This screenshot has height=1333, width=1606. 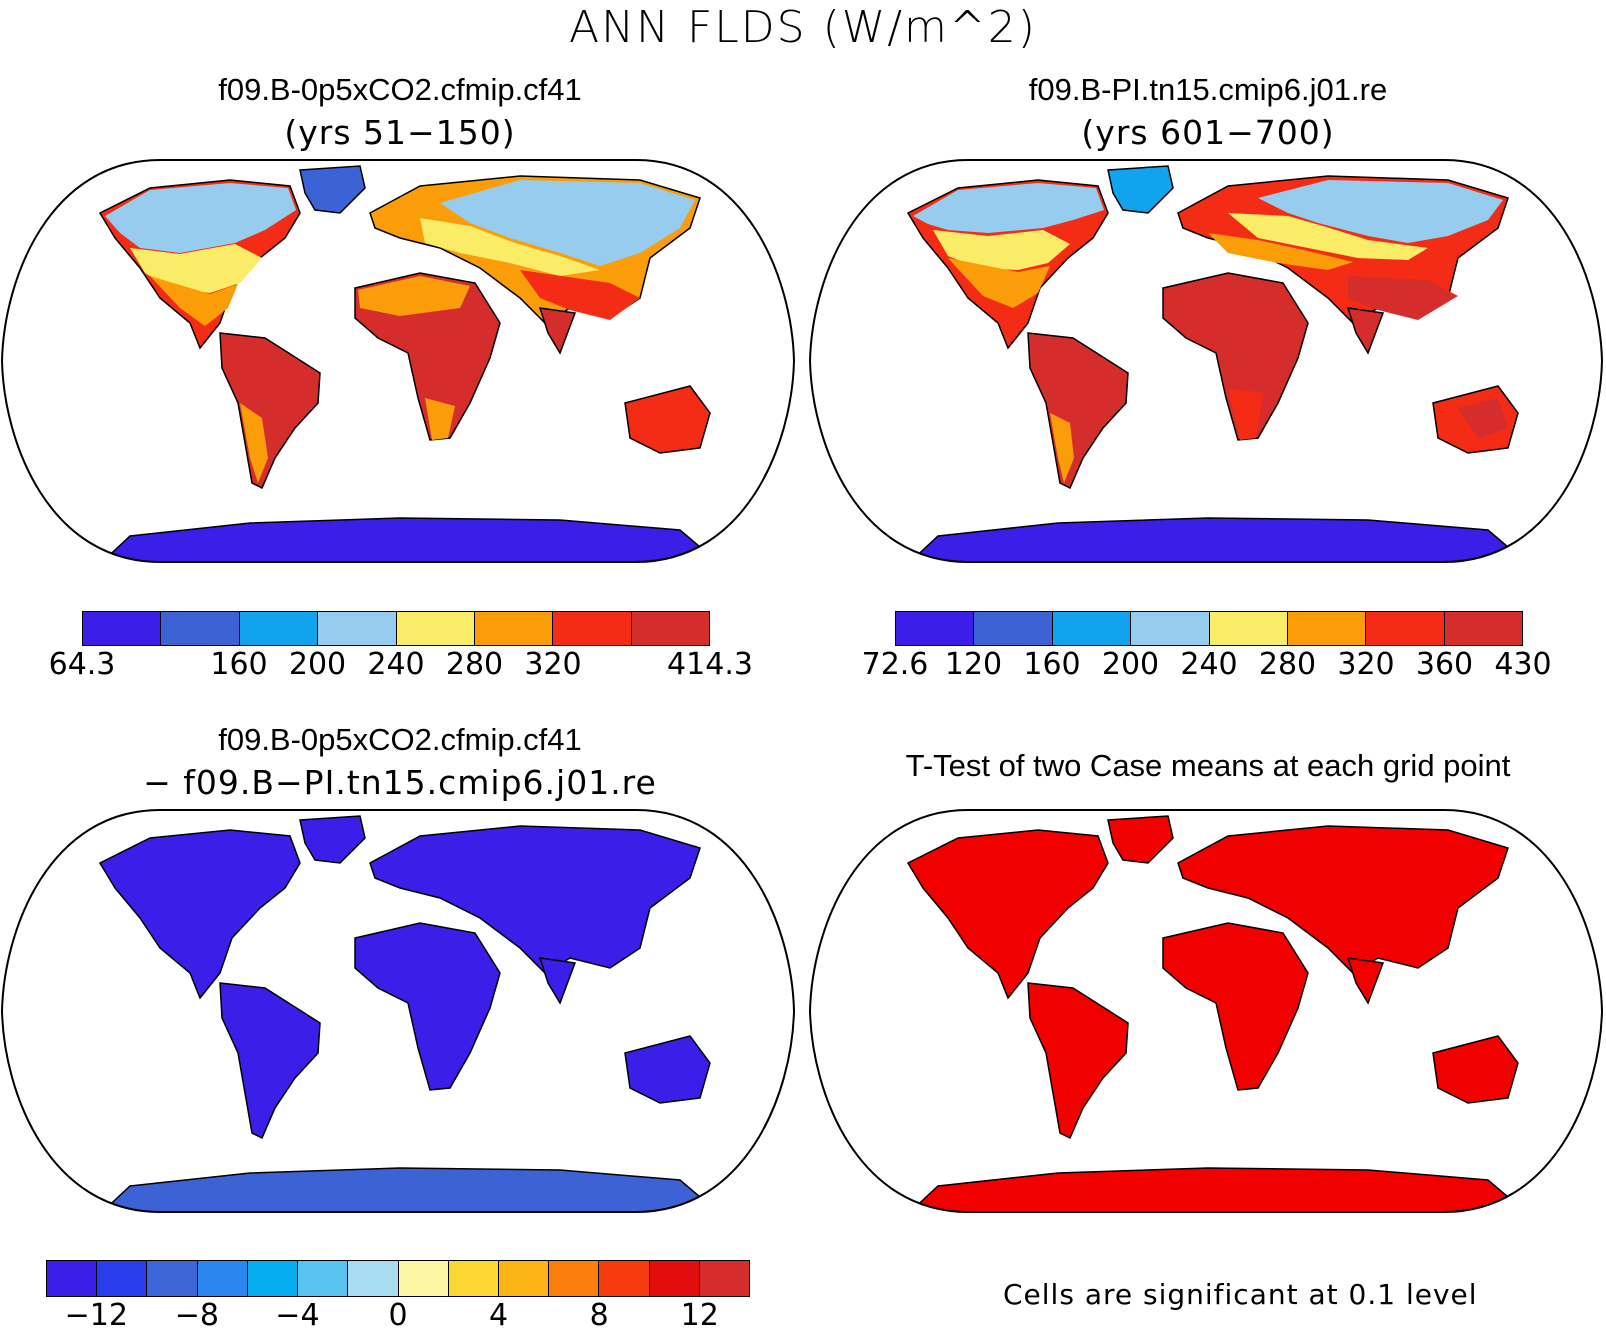 I want to click on cb2-tick-label: 200, so click(x=1130, y=664).